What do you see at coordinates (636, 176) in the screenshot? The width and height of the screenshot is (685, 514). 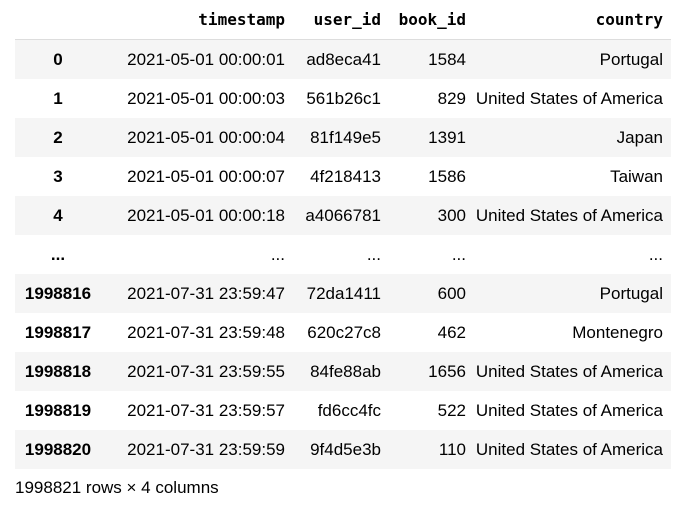 I see `cell-country: Taiwan` at bounding box center [636, 176].